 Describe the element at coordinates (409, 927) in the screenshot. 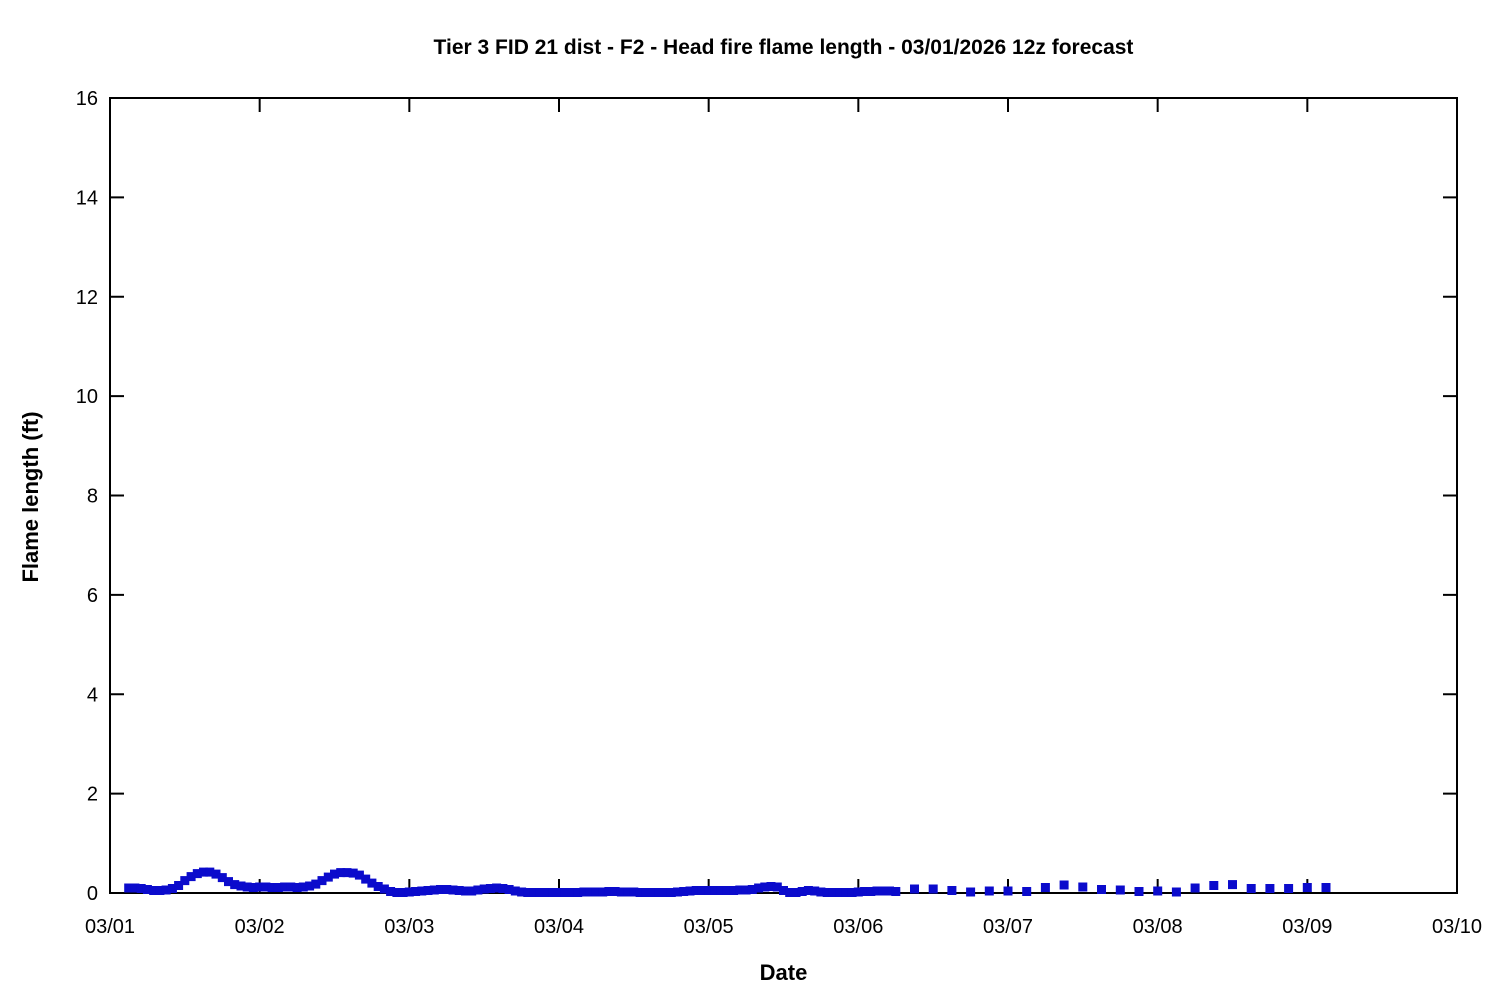

I see `x-tick-label: 03/03` at that location.